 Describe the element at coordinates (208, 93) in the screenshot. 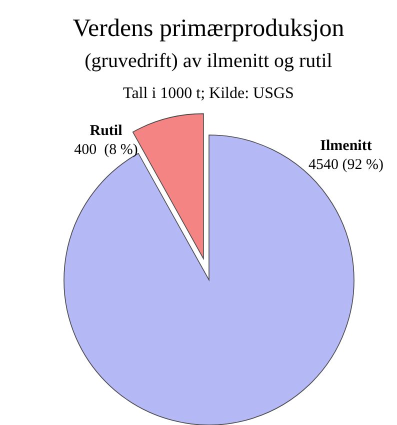

I see `text: Tall i 1000 t; Kilde: USGS` at that location.